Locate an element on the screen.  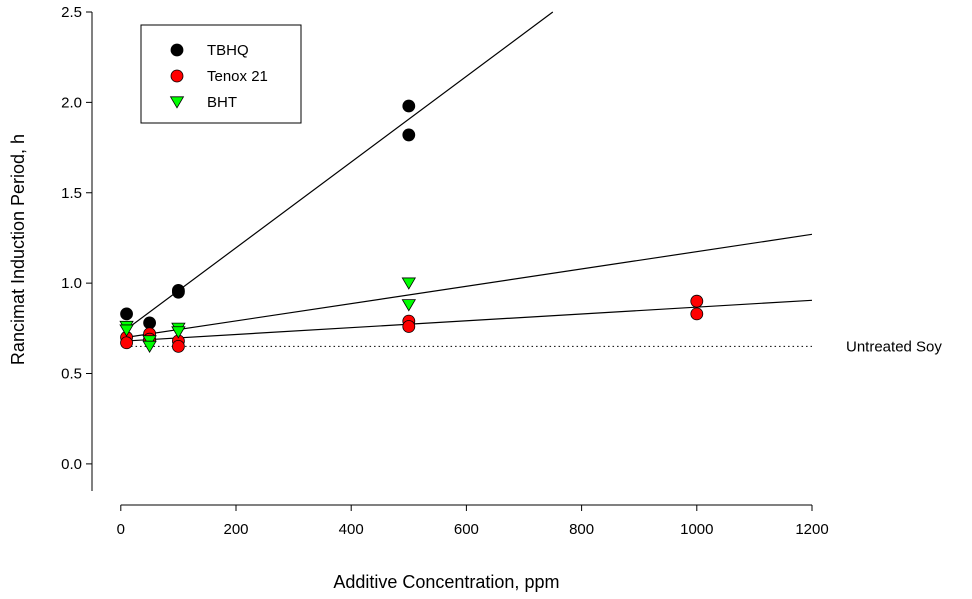
legend-marker-tbhq is located at coordinates (177, 50).